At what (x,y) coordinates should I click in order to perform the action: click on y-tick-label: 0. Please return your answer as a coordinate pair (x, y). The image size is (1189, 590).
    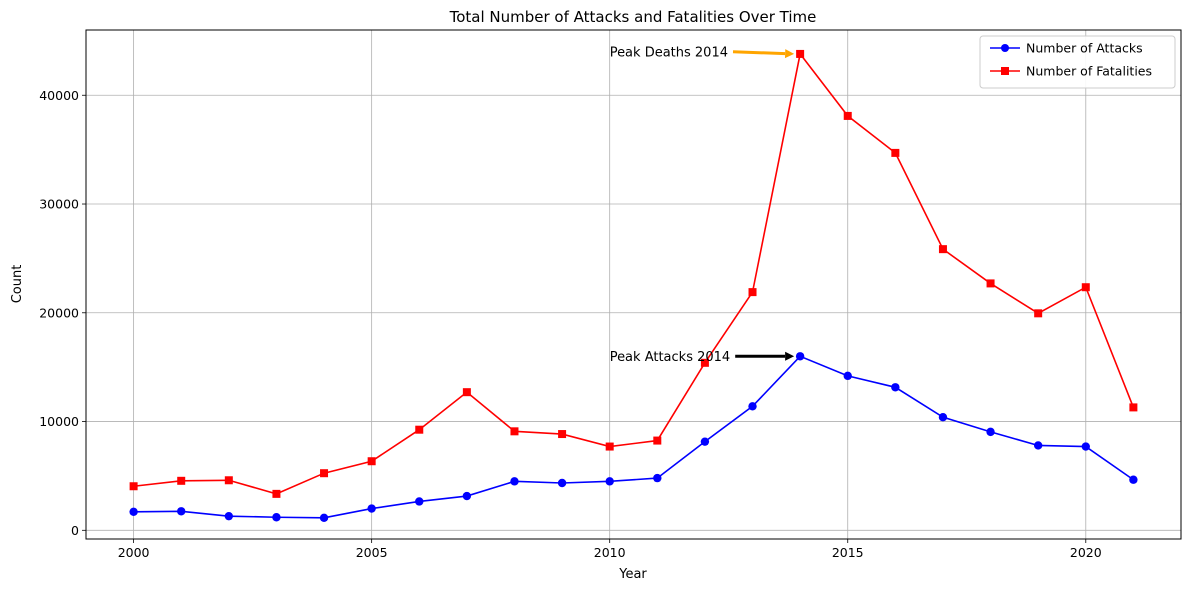
    Looking at the image, I should click on (75, 530).